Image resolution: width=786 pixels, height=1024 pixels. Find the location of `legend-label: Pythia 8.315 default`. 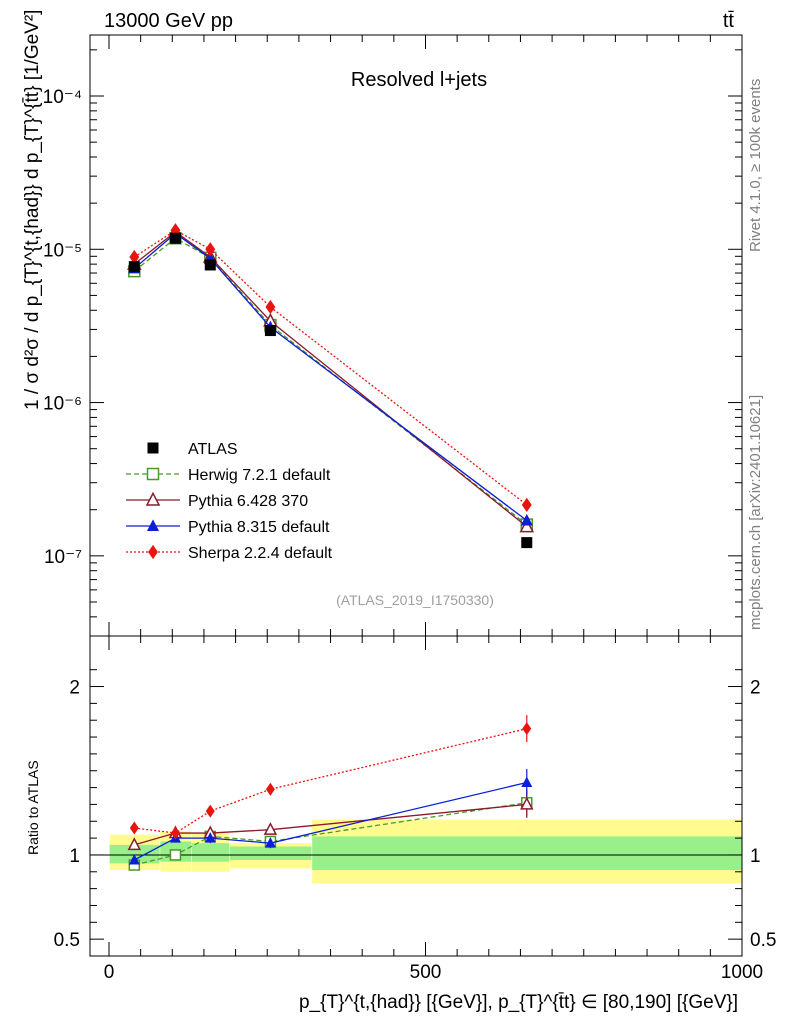

legend-label: Pythia 8.315 default is located at coordinates (259, 527).